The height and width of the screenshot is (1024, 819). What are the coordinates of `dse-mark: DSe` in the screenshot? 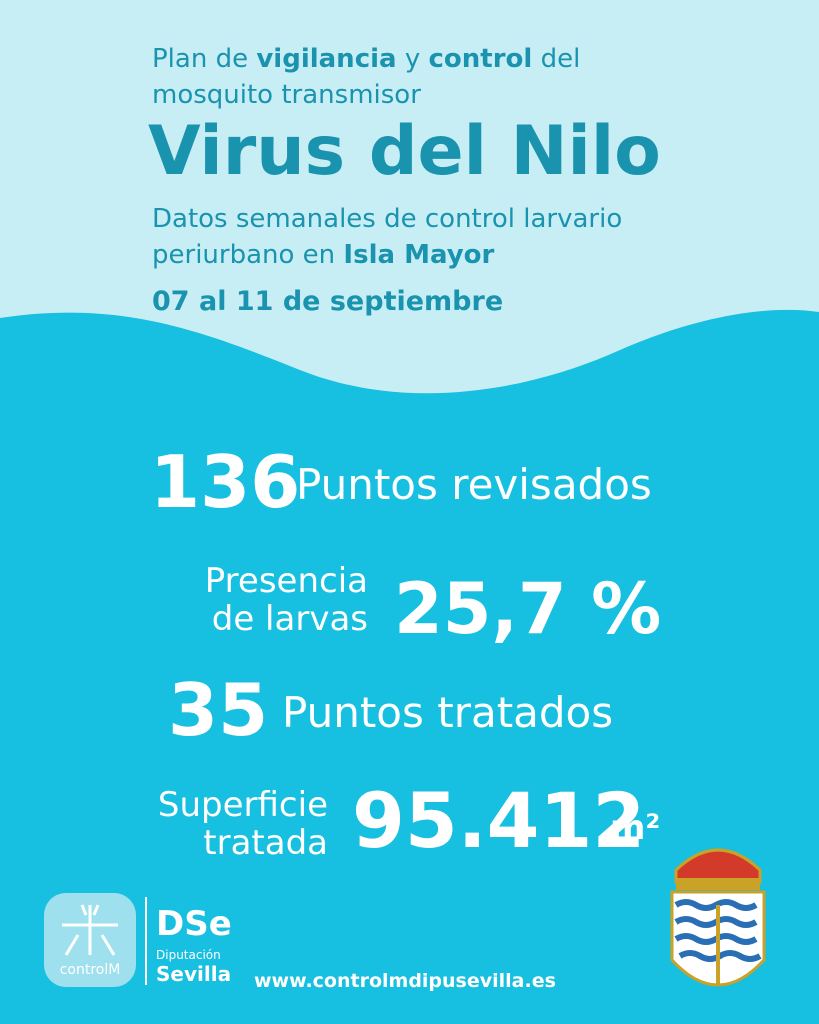 It's located at (194, 924).